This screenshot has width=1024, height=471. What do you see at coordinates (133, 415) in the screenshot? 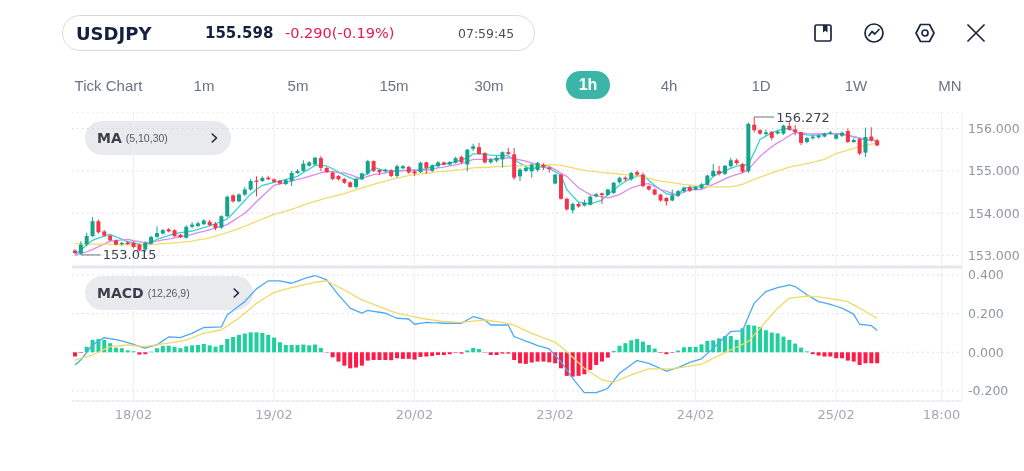
I see `x-tick-label: 18/02` at bounding box center [133, 415].